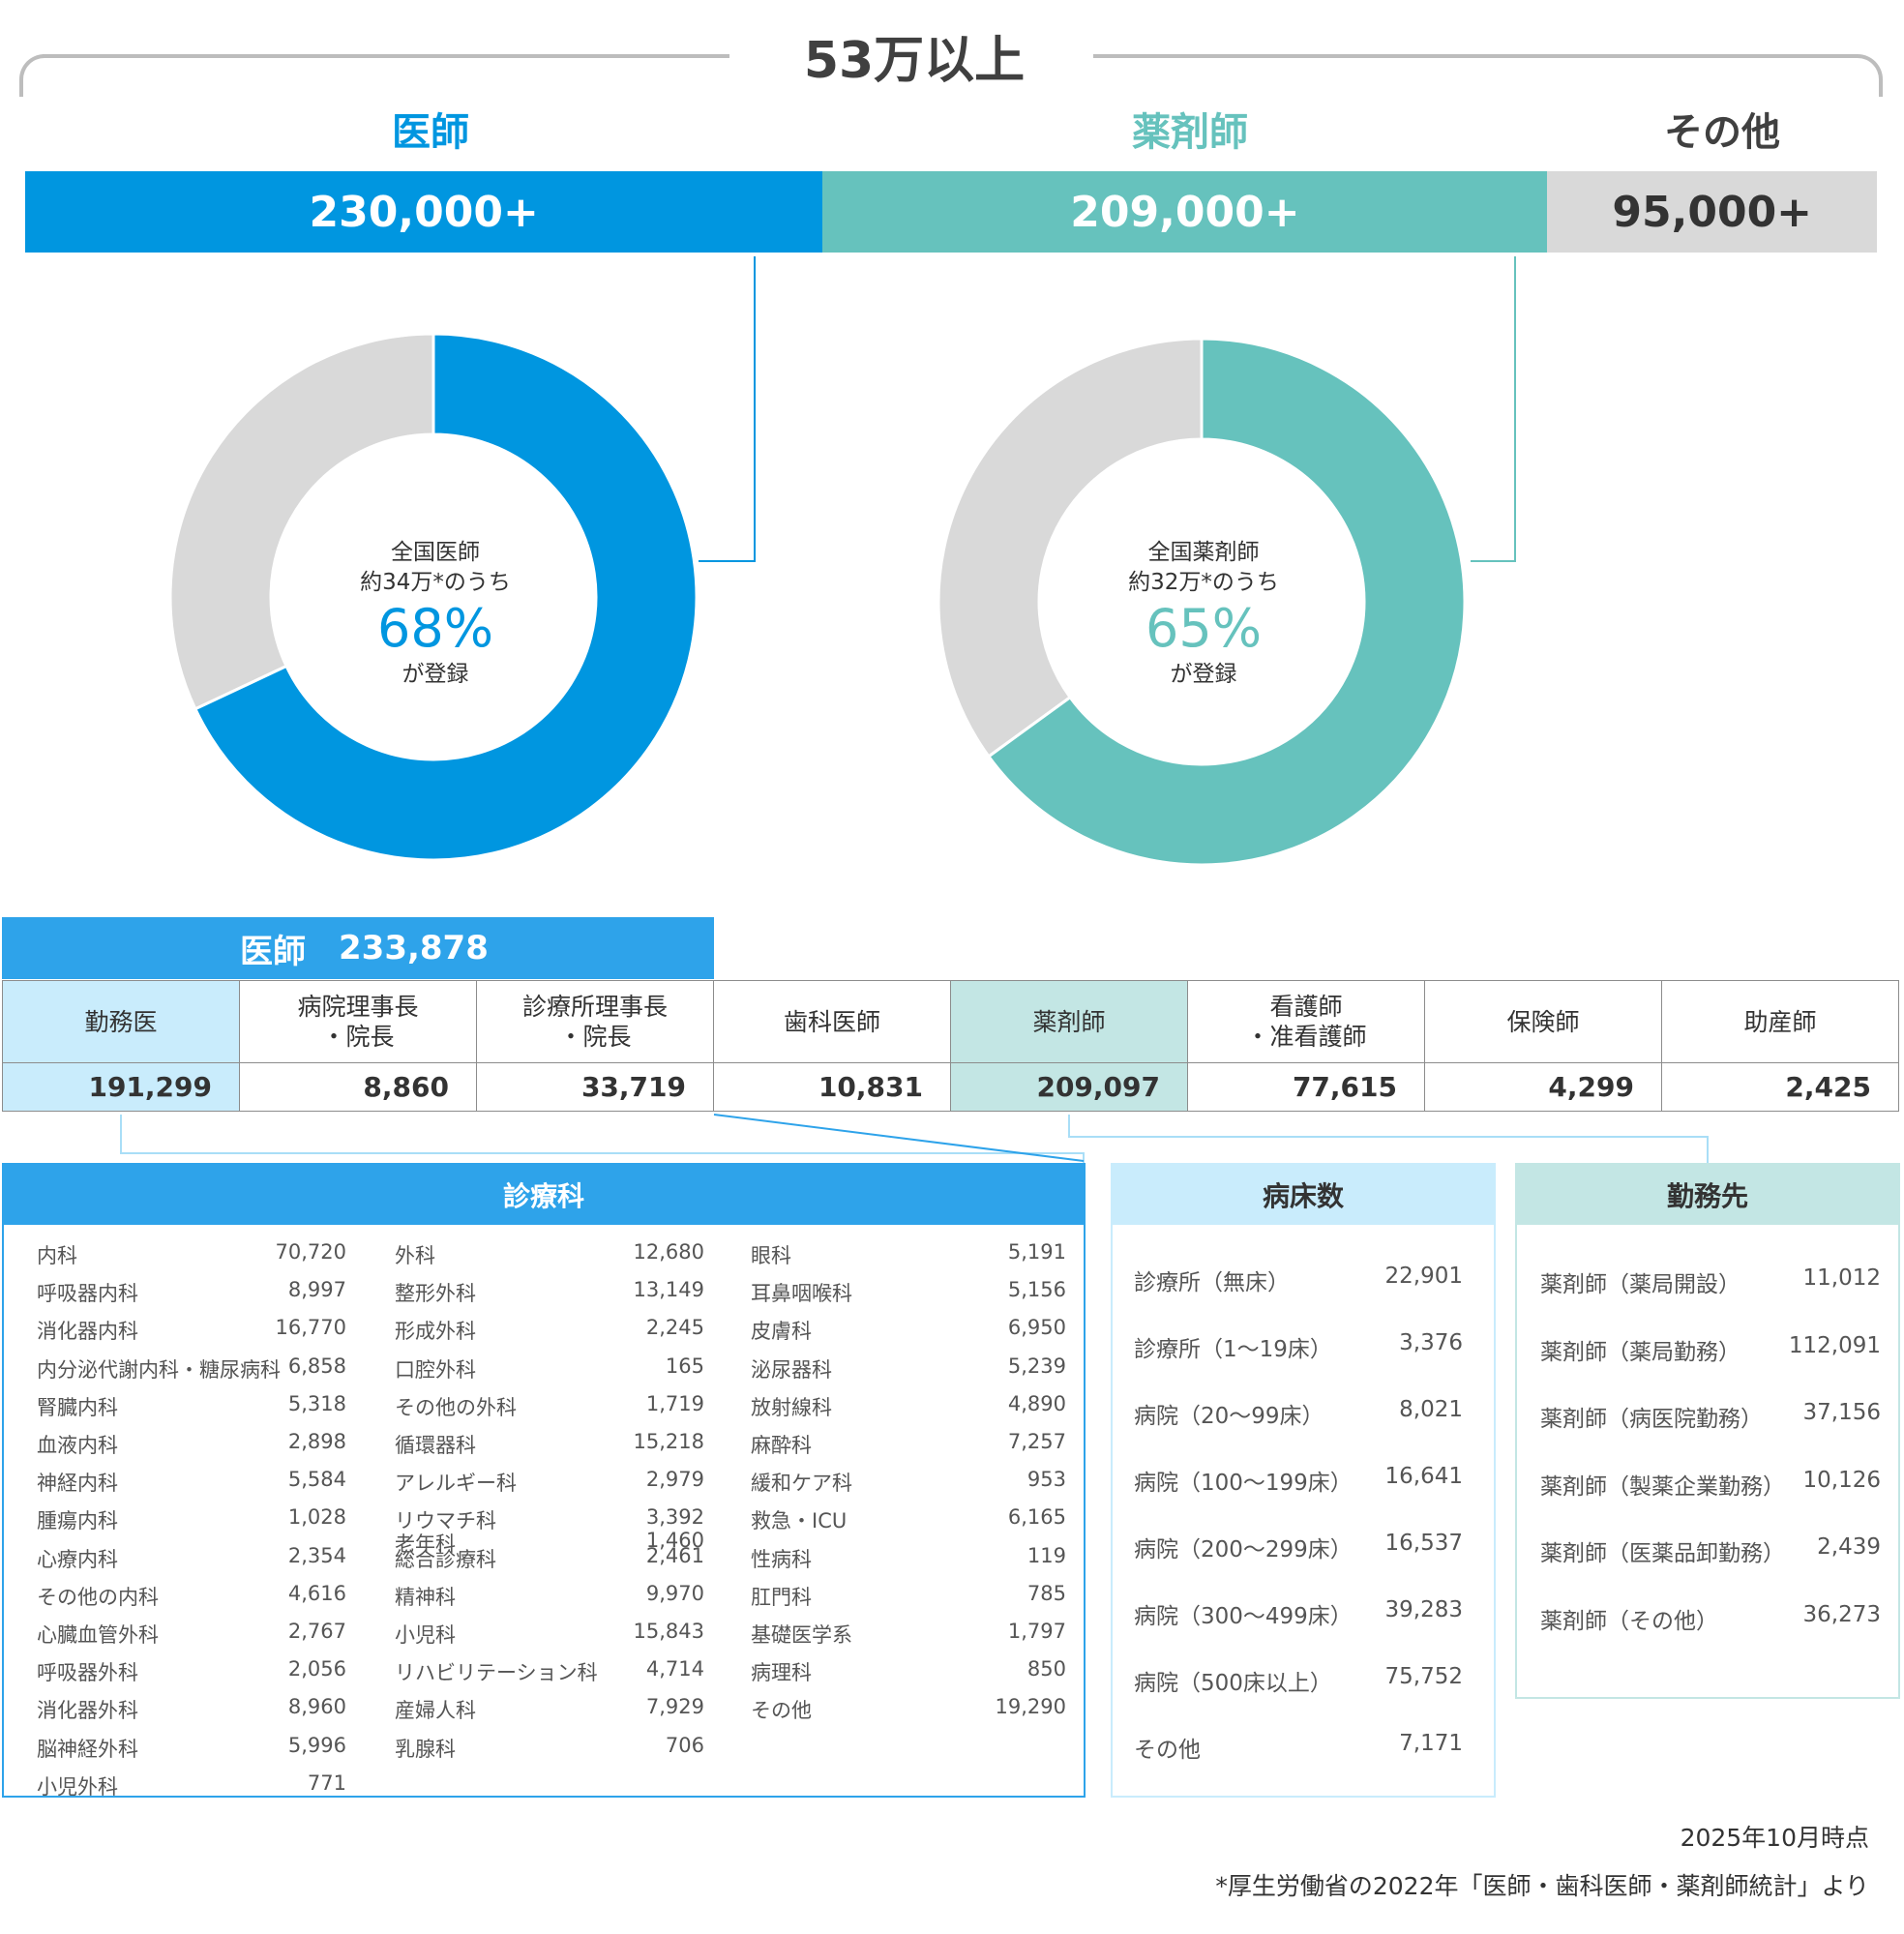 The height and width of the screenshot is (1934, 1904). Describe the element at coordinates (426, 1597) in the screenshot. I see `list-item-label: 精神科` at that location.